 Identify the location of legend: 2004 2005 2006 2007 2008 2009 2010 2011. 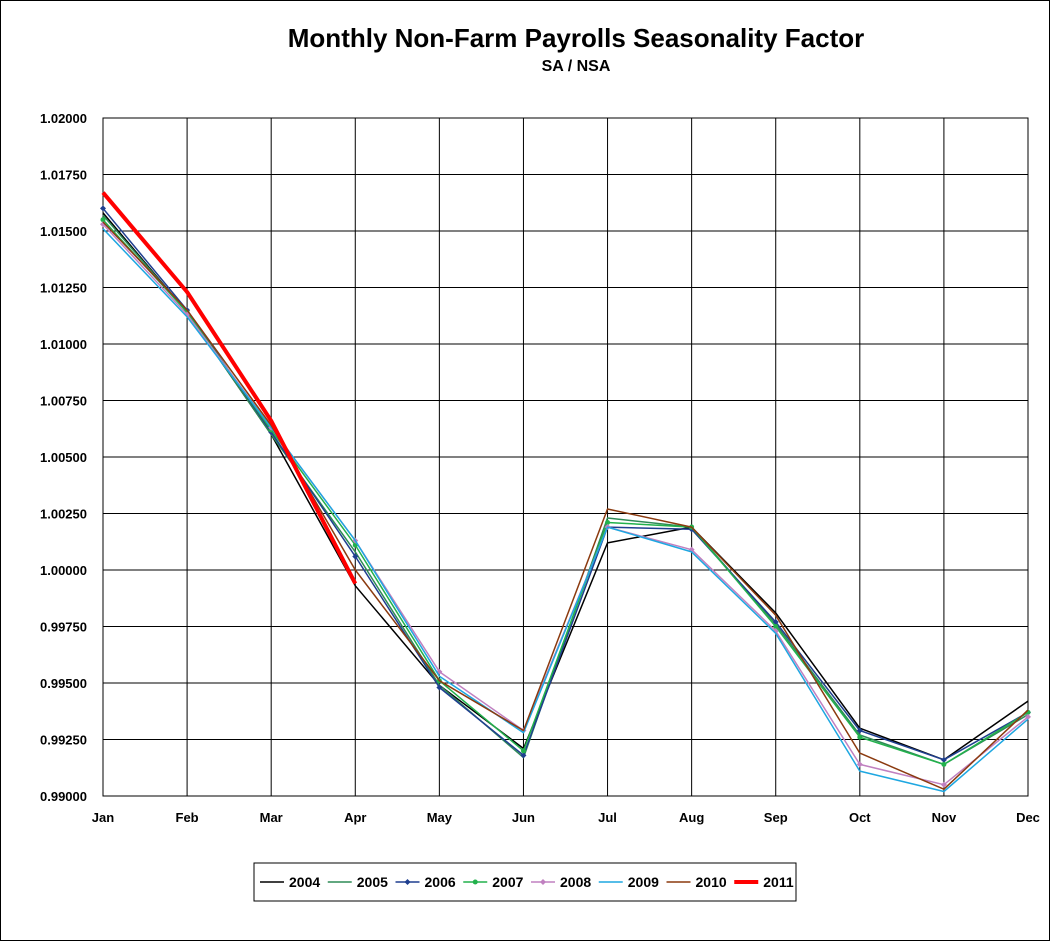
(525, 882).